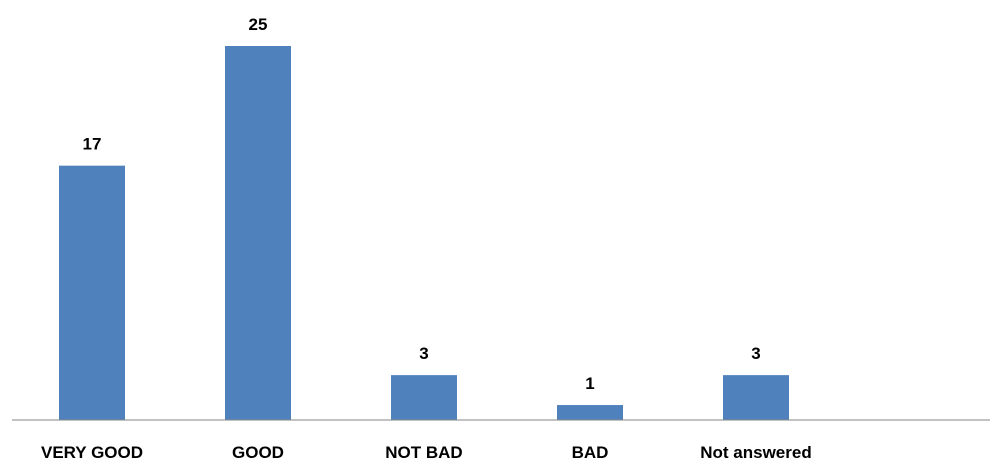 Image resolution: width=994 pixels, height=468 pixels. What do you see at coordinates (92, 144) in the screenshot?
I see `data-label-very-good: 17` at bounding box center [92, 144].